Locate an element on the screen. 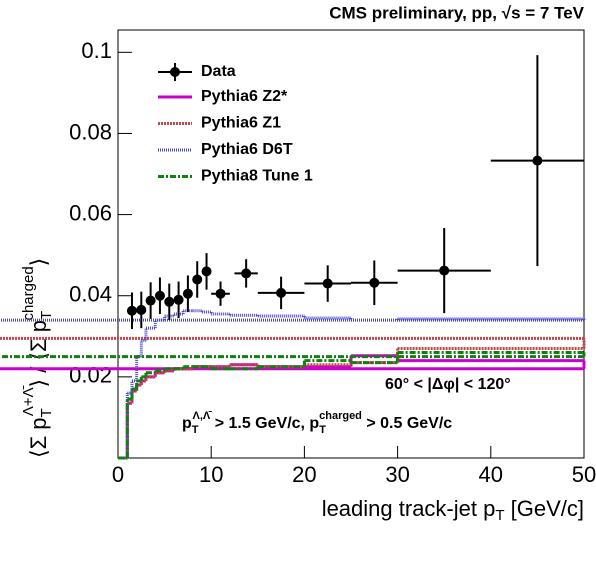  y-label-part: ⟨Σ p is located at coordinates (38, 437).